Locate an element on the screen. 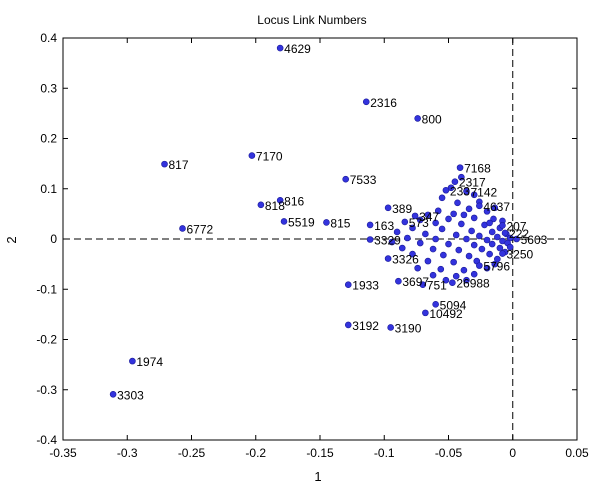 This screenshot has width=600, height=493. point-label: 573 is located at coordinates (419, 223).